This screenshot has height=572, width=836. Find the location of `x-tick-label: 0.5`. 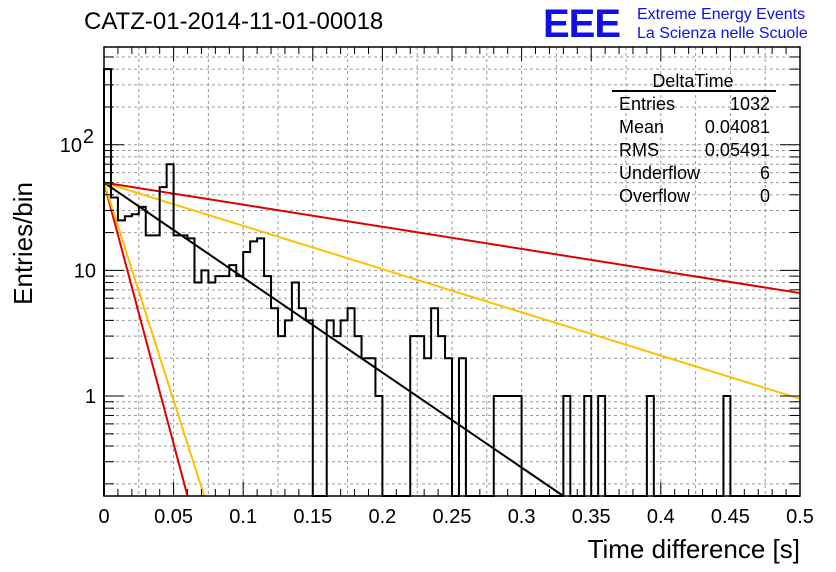

x-tick-label: 0.5 is located at coordinates (800, 517).